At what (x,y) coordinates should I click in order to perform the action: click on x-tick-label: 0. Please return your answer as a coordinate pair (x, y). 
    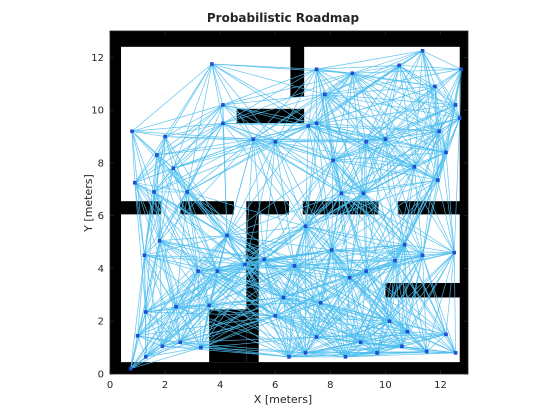
    Looking at the image, I should click on (110, 385).